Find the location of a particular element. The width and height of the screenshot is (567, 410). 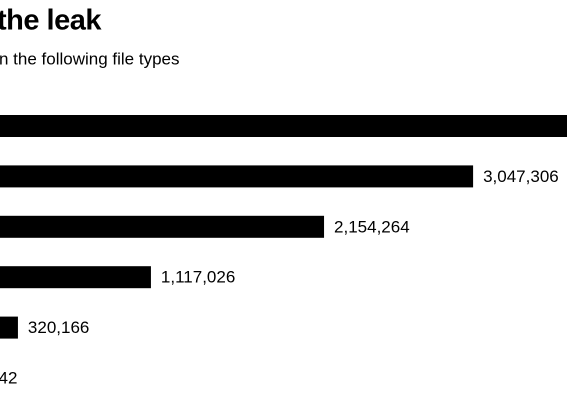

value-label: 2,154,264 is located at coordinates (372, 226).